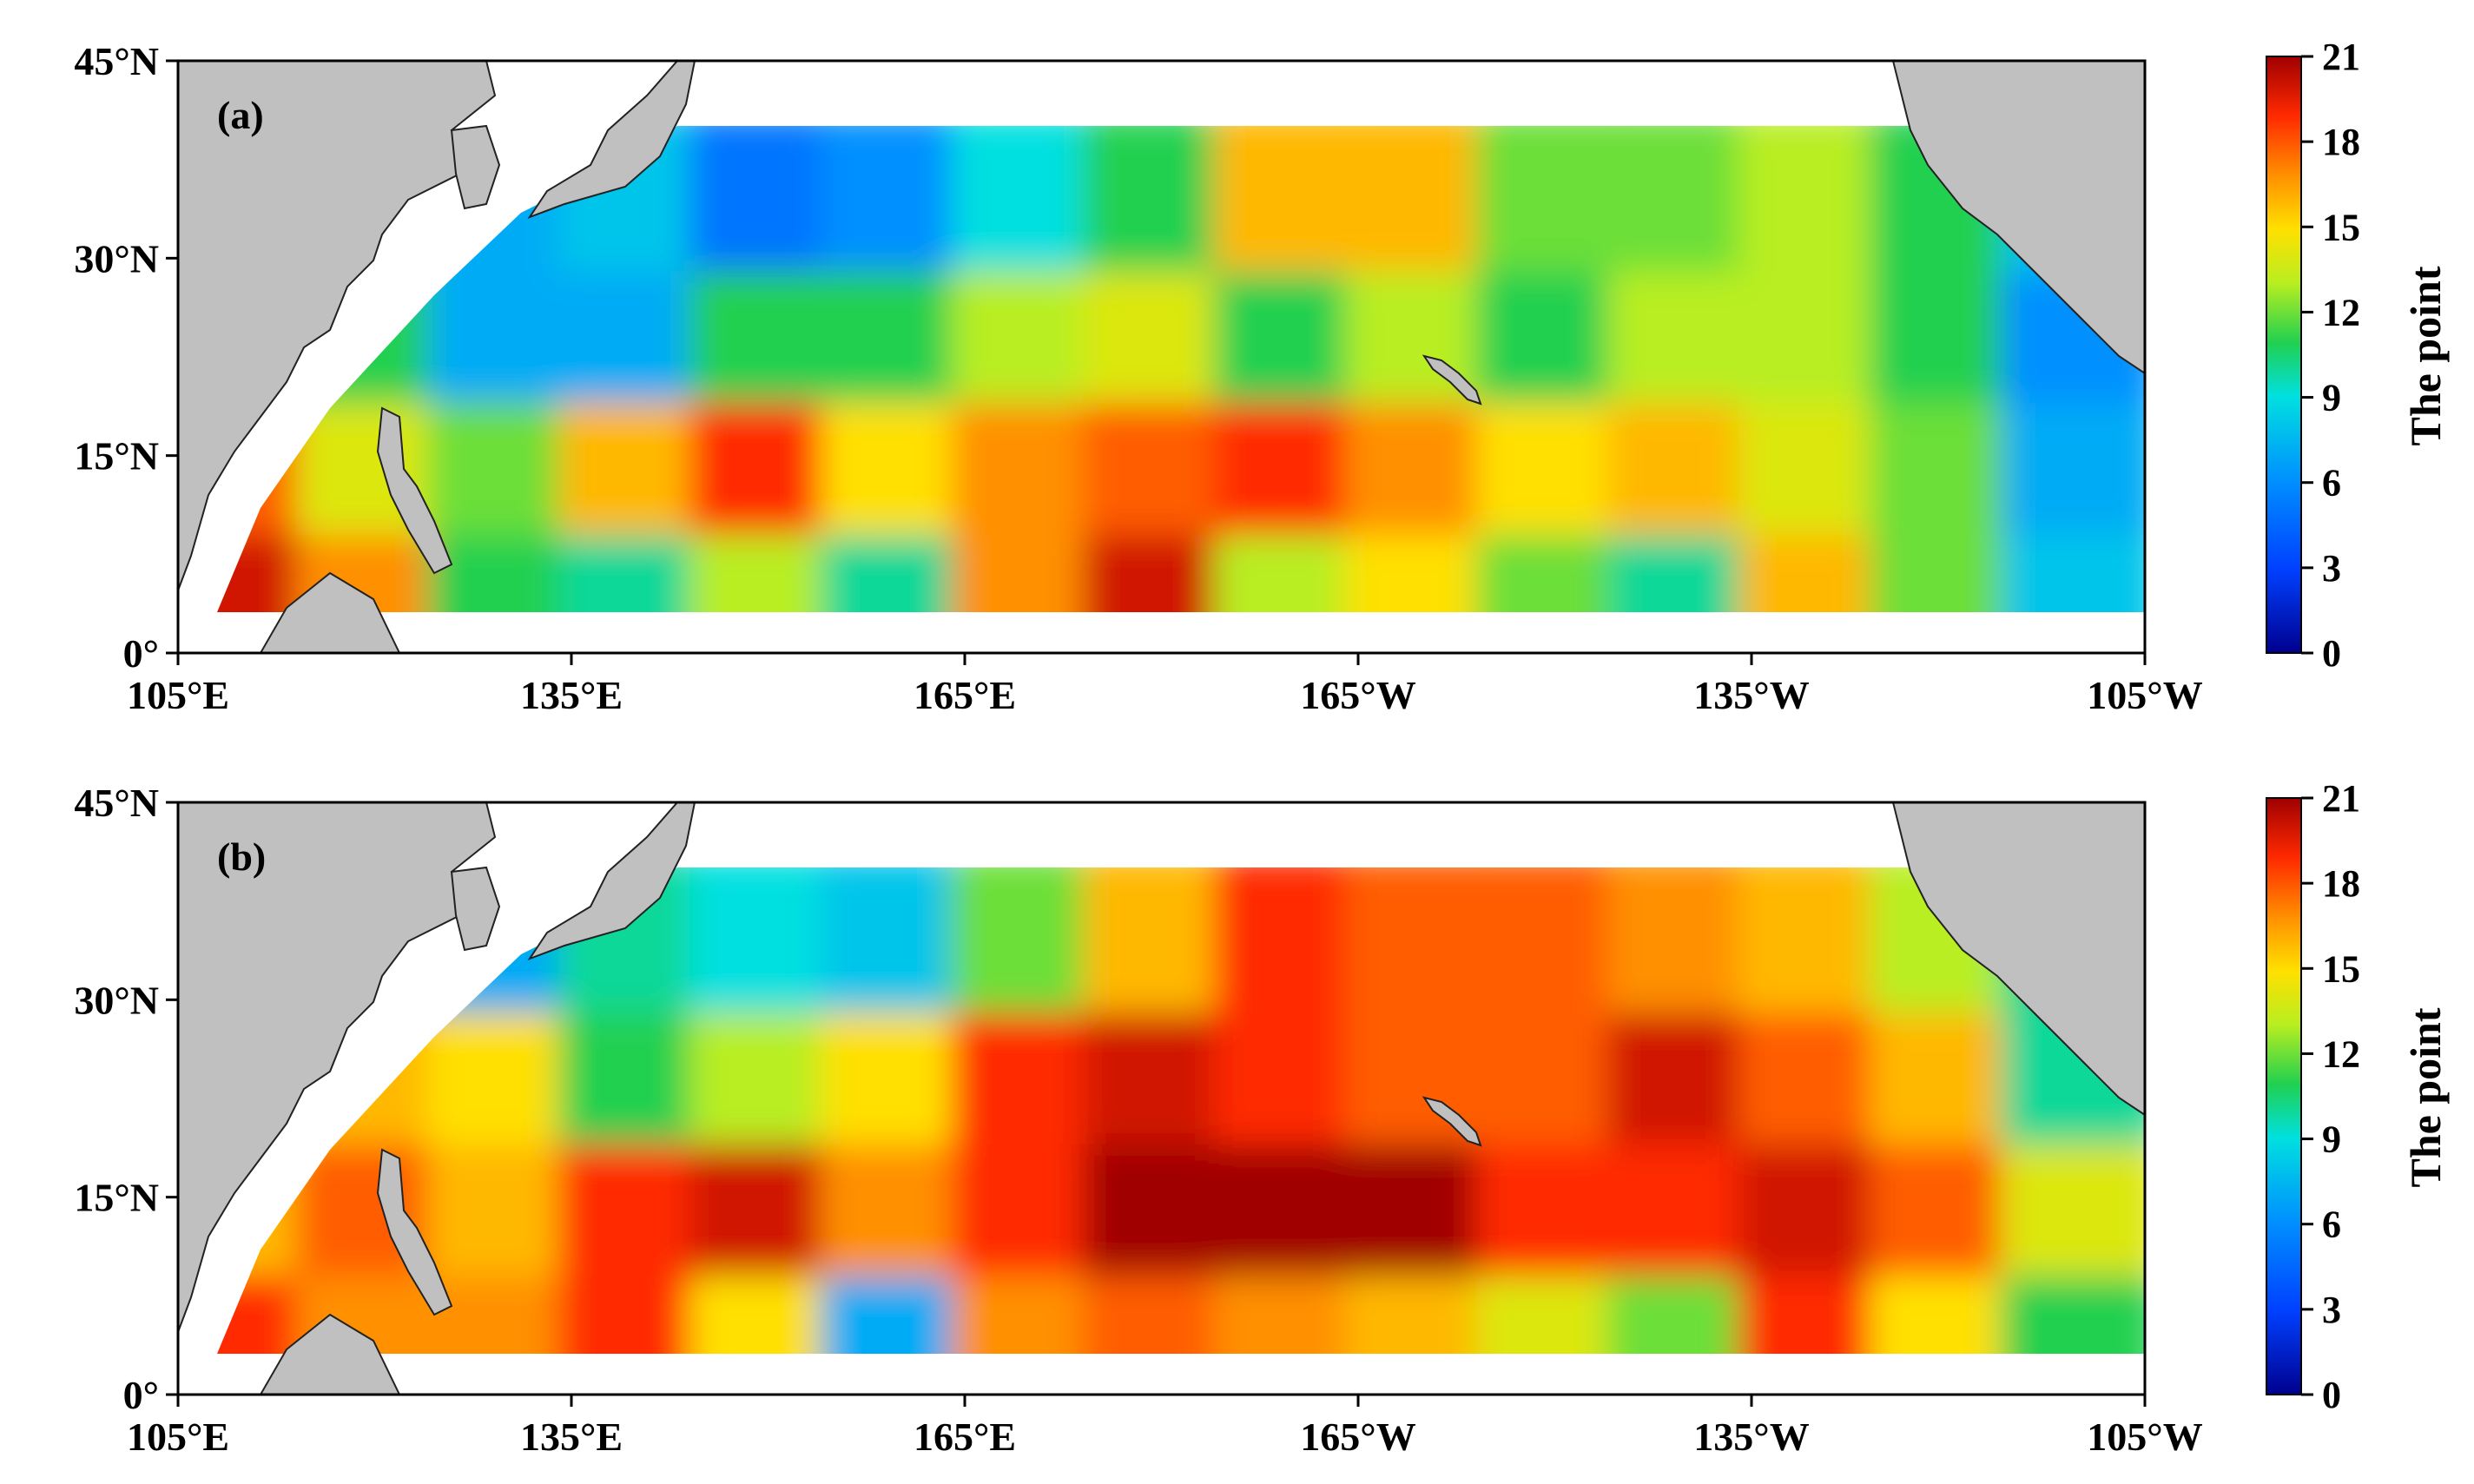  Describe the element at coordinates (1452, 1121) in the screenshot. I see `hawaii-b` at that location.